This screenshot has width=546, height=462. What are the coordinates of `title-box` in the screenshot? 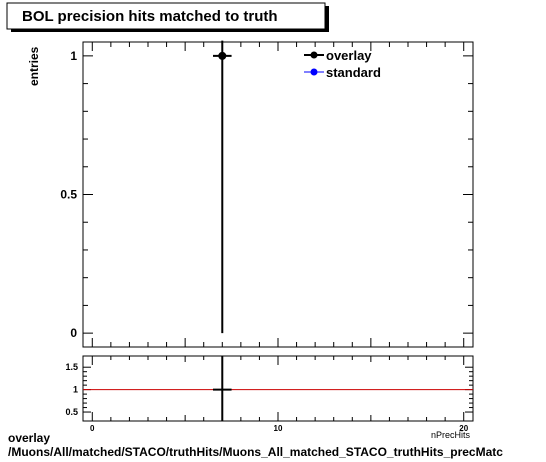 It's located at (166, 16).